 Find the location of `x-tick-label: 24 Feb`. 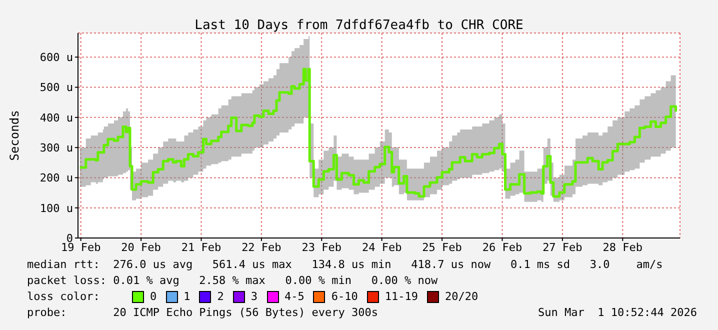

x-tick-label: 24 Feb is located at coordinates (382, 247).